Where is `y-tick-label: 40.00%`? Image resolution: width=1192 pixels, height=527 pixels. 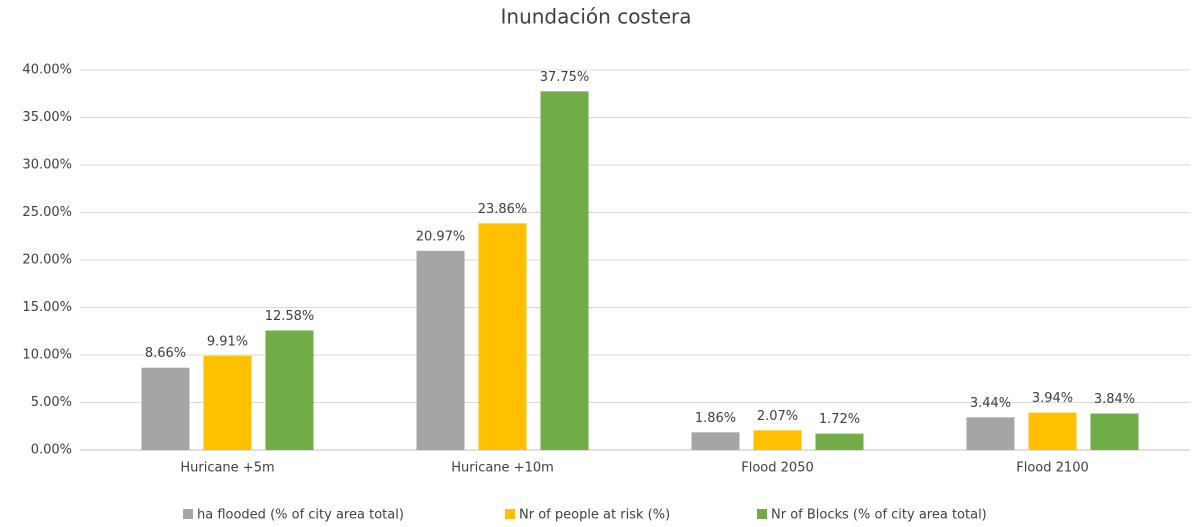
y-tick-label: 40.00% is located at coordinates (47, 70).